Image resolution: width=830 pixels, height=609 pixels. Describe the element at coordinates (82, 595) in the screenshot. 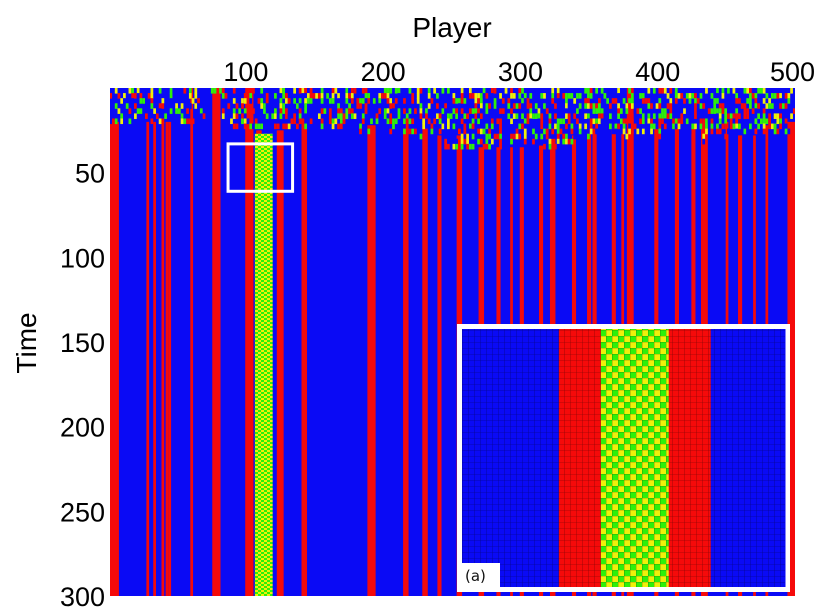

I see `y-tick-label: 300` at that location.